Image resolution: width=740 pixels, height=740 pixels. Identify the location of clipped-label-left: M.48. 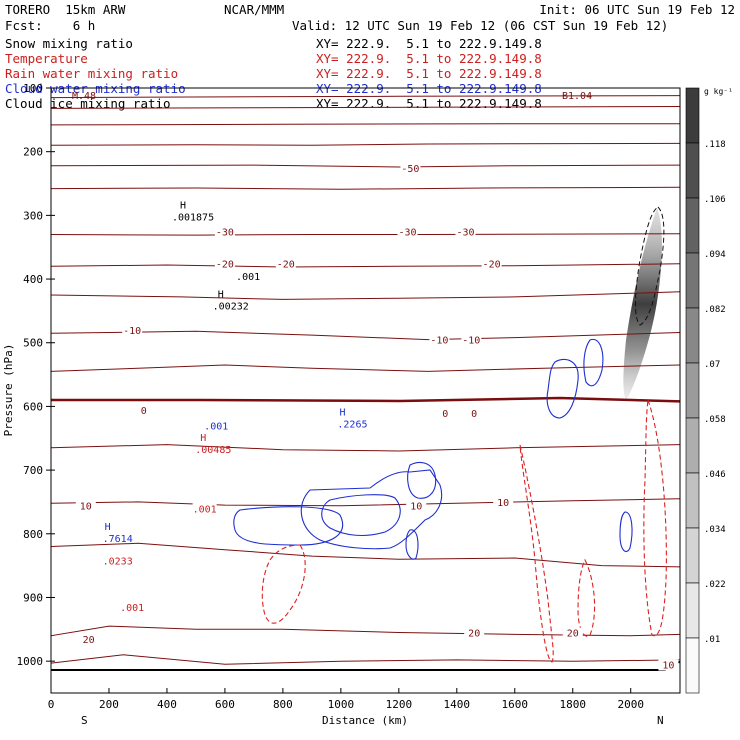
(84, 96).